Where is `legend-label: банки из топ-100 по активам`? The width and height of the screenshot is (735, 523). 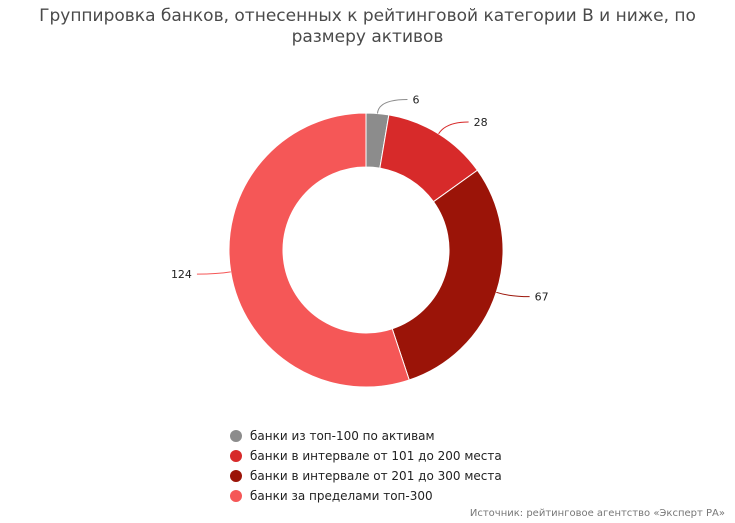 legend-label: банки из топ-100 по активам is located at coordinates (342, 436).